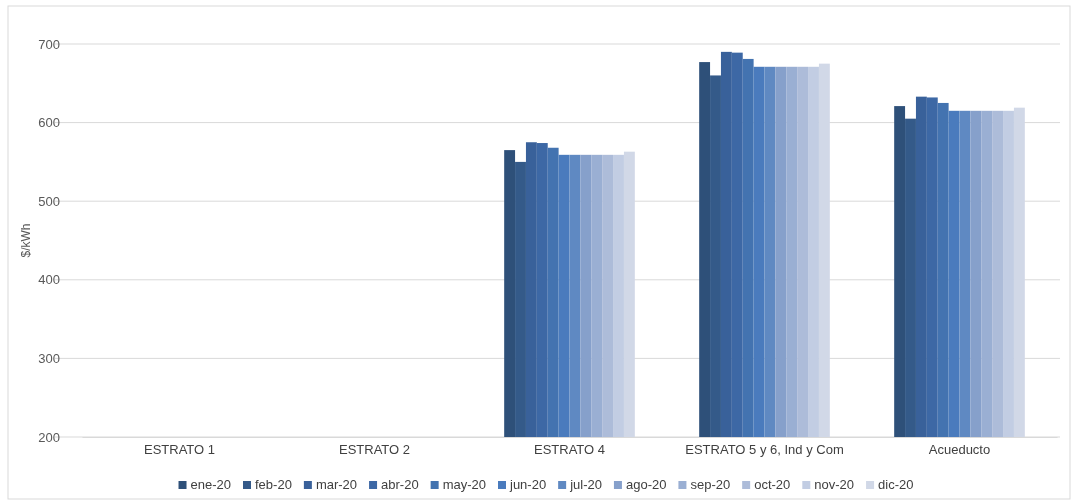  I want to click on legend-label: ene-20, so click(210, 484).